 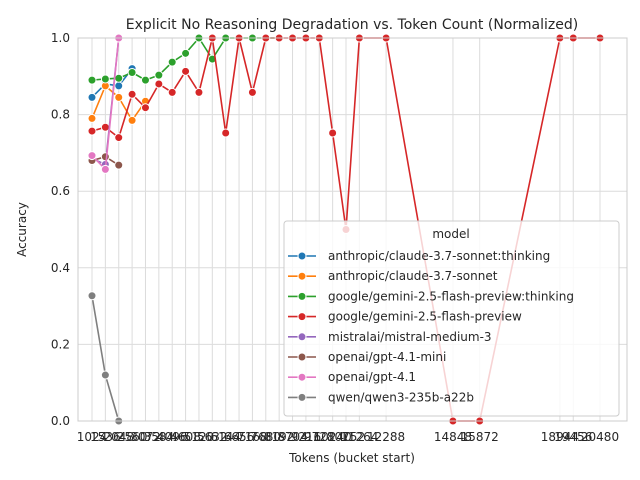 I want to click on x-tick-label: 11264, so click(x=359, y=437).